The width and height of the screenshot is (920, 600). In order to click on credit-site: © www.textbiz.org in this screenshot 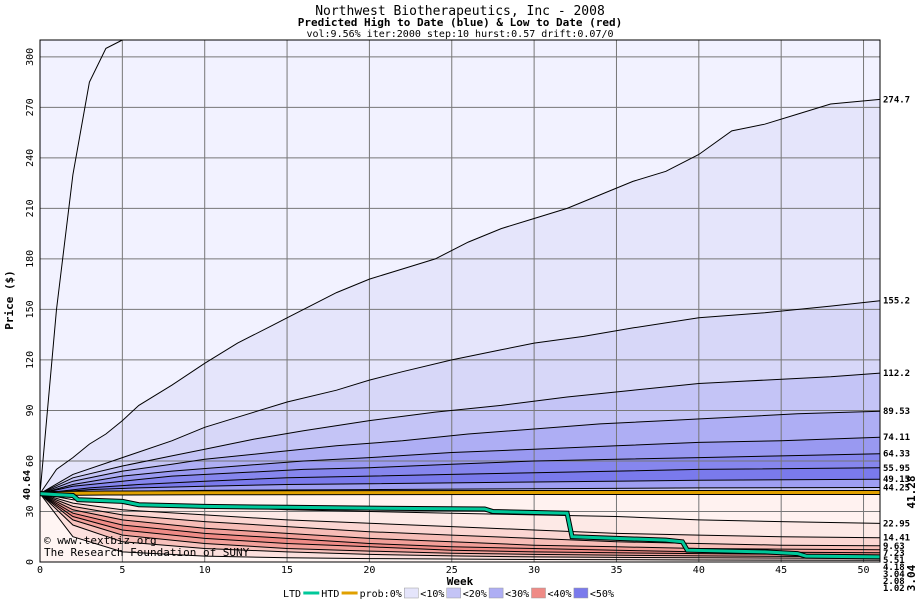, I will do `click(100, 540)`.